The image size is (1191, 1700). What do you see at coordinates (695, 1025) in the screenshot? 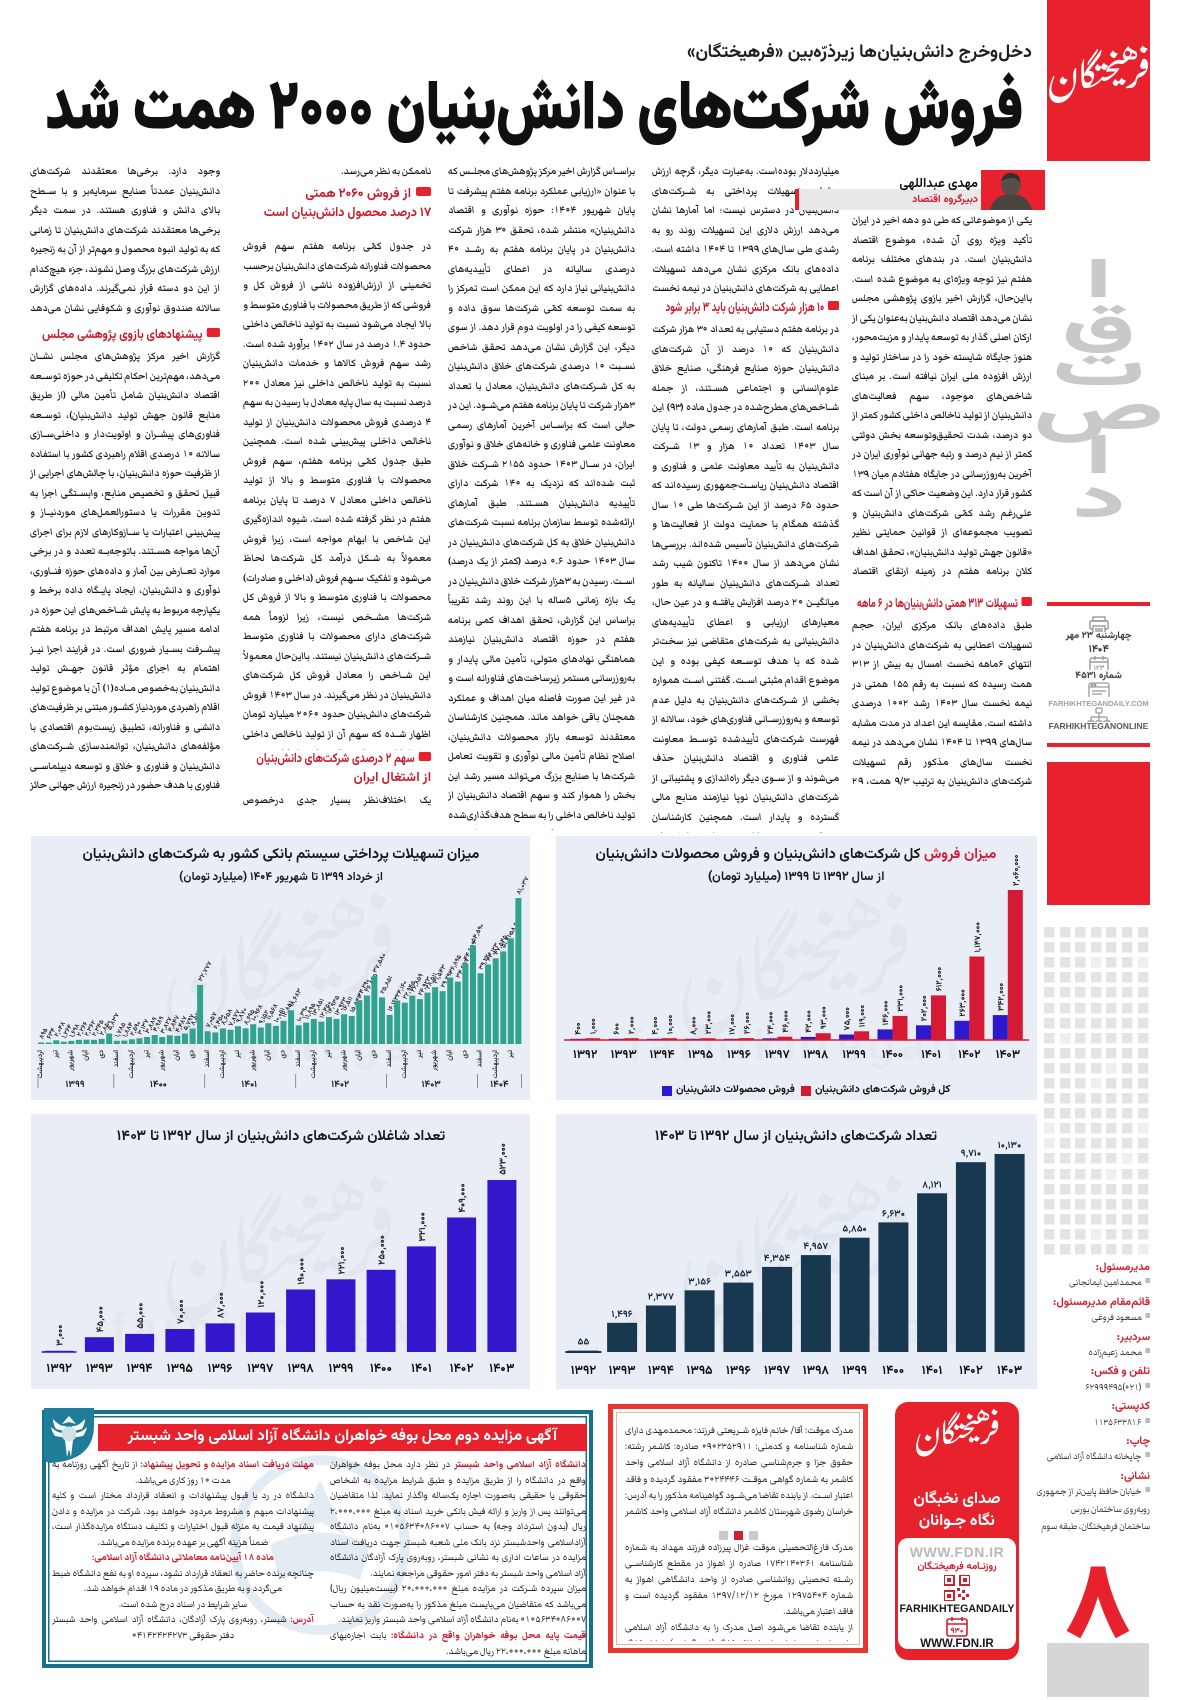
I see `svg-text: ۸٬۰۰۰` at bounding box center [695, 1025].